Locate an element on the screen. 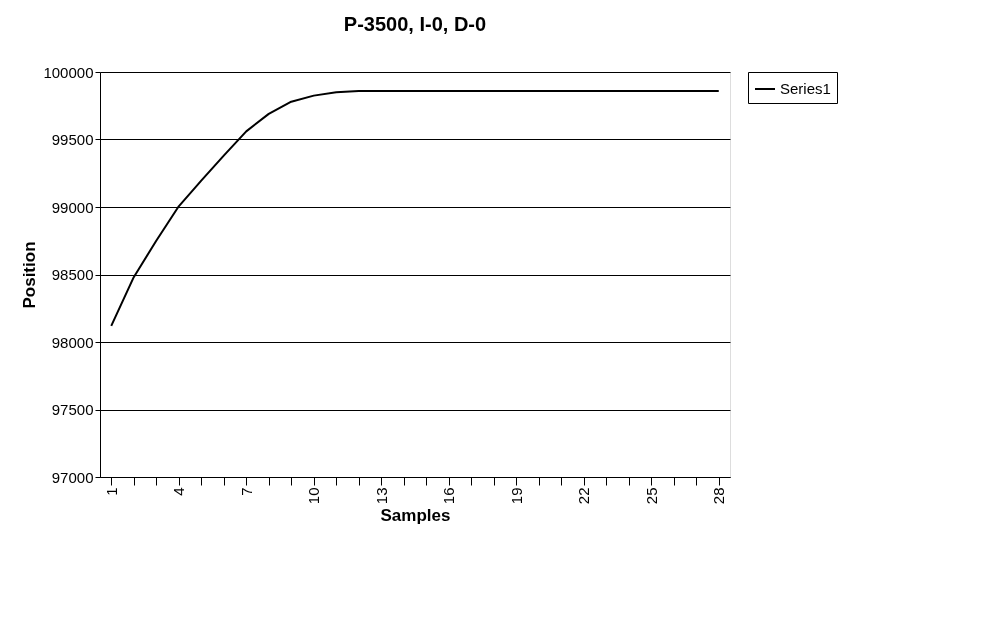 The width and height of the screenshot is (1008, 621). y-tick-label: 99000 is located at coordinates (72, 207).